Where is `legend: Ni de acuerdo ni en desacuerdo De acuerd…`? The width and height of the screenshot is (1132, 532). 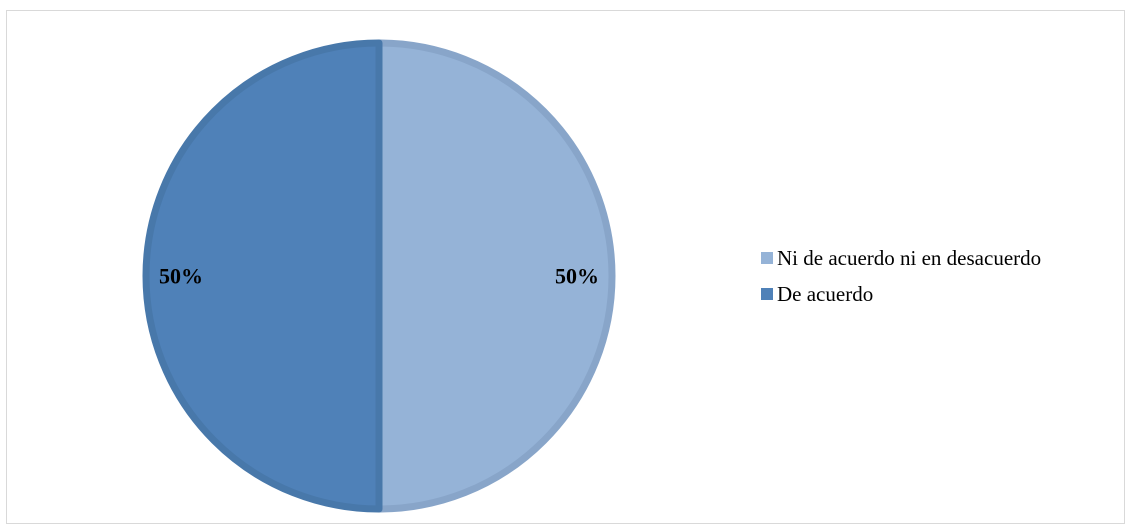
legend: Ni de acuerdo ni en desacuerdo De acuerd… is located at coordinates (901, 276).